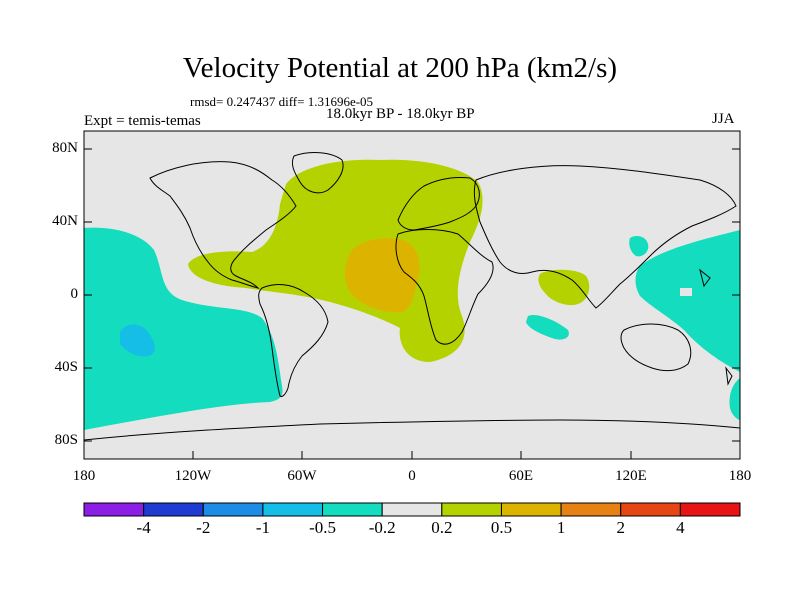  Describe the element at coordinates (137, 340) in the screenshot. I see `pacific-inner-region` at that location.